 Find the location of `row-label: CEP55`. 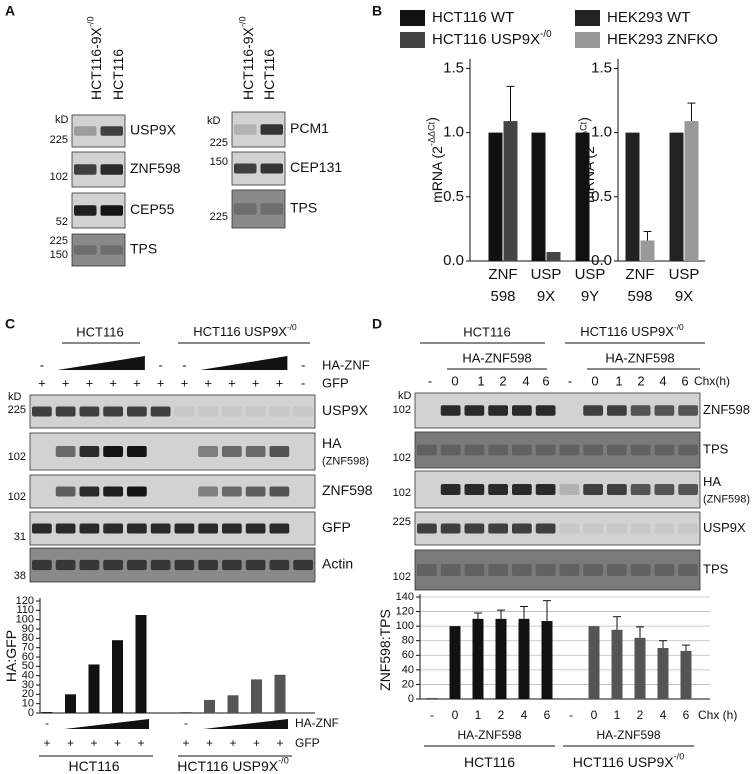

row-label: CEP55 is located at coordinates (152, 209).